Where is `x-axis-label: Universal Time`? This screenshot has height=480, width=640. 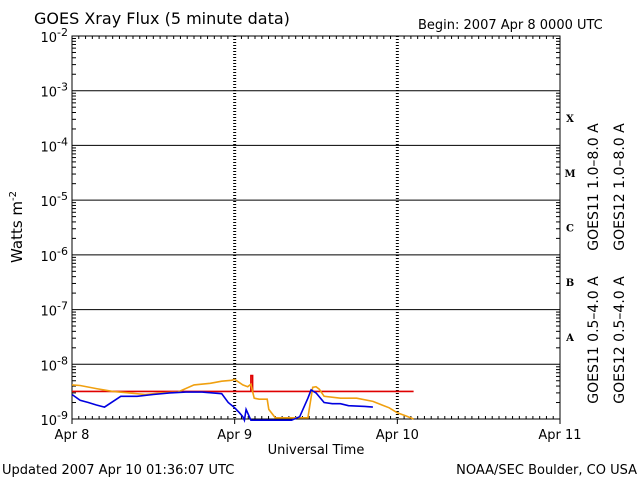
x-axis-label: Universal Time is located at coordinates (316, 450).